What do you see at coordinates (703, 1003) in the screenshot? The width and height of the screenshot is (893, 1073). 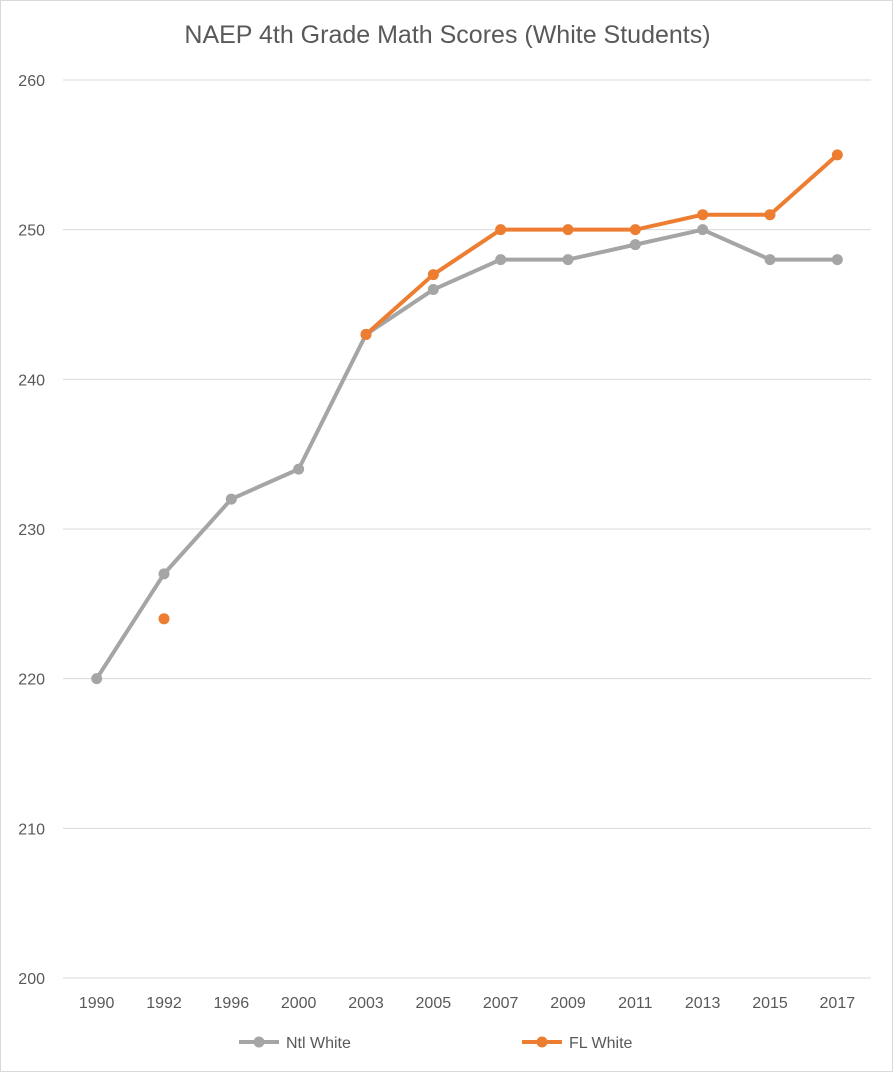 I see `x-tick-label: 2013` at bounding box center [703, 1003].